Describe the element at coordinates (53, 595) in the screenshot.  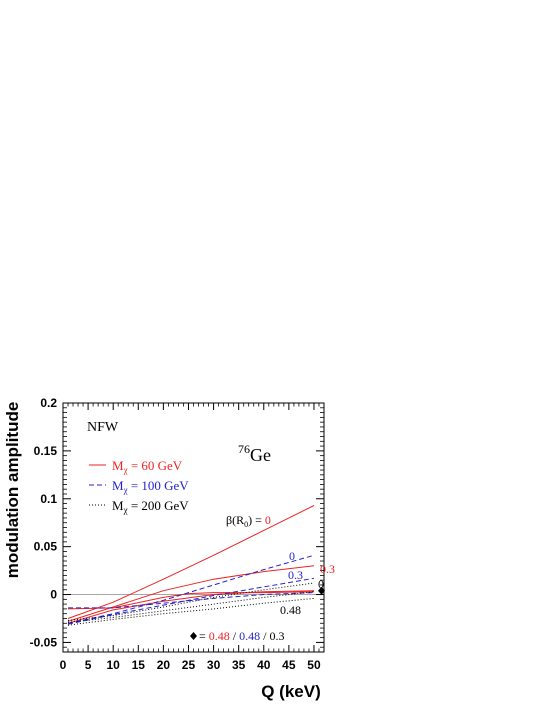
I see `y-tick-label: 0` at that location.